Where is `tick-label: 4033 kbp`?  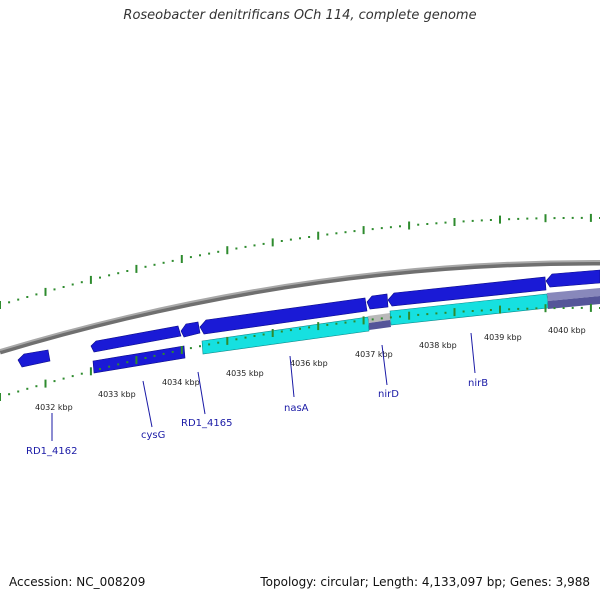 tick-label: 4033 kbp is located at coordinates (117, 394).